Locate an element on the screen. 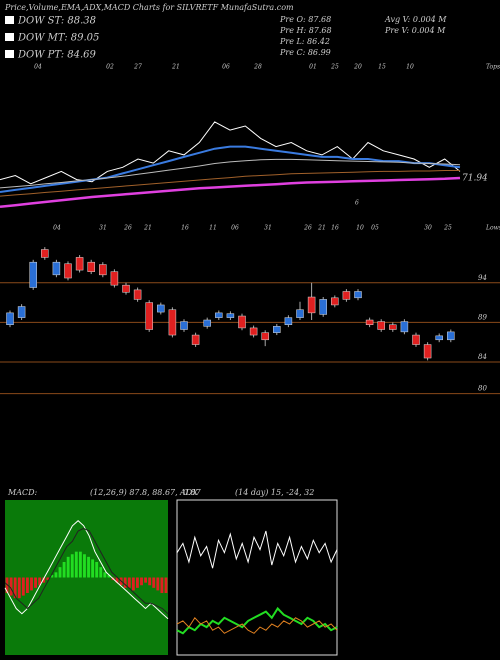 The width and height of the screenshot is (500, 660). lows-label: Lows is located at coordinates (492, 228).